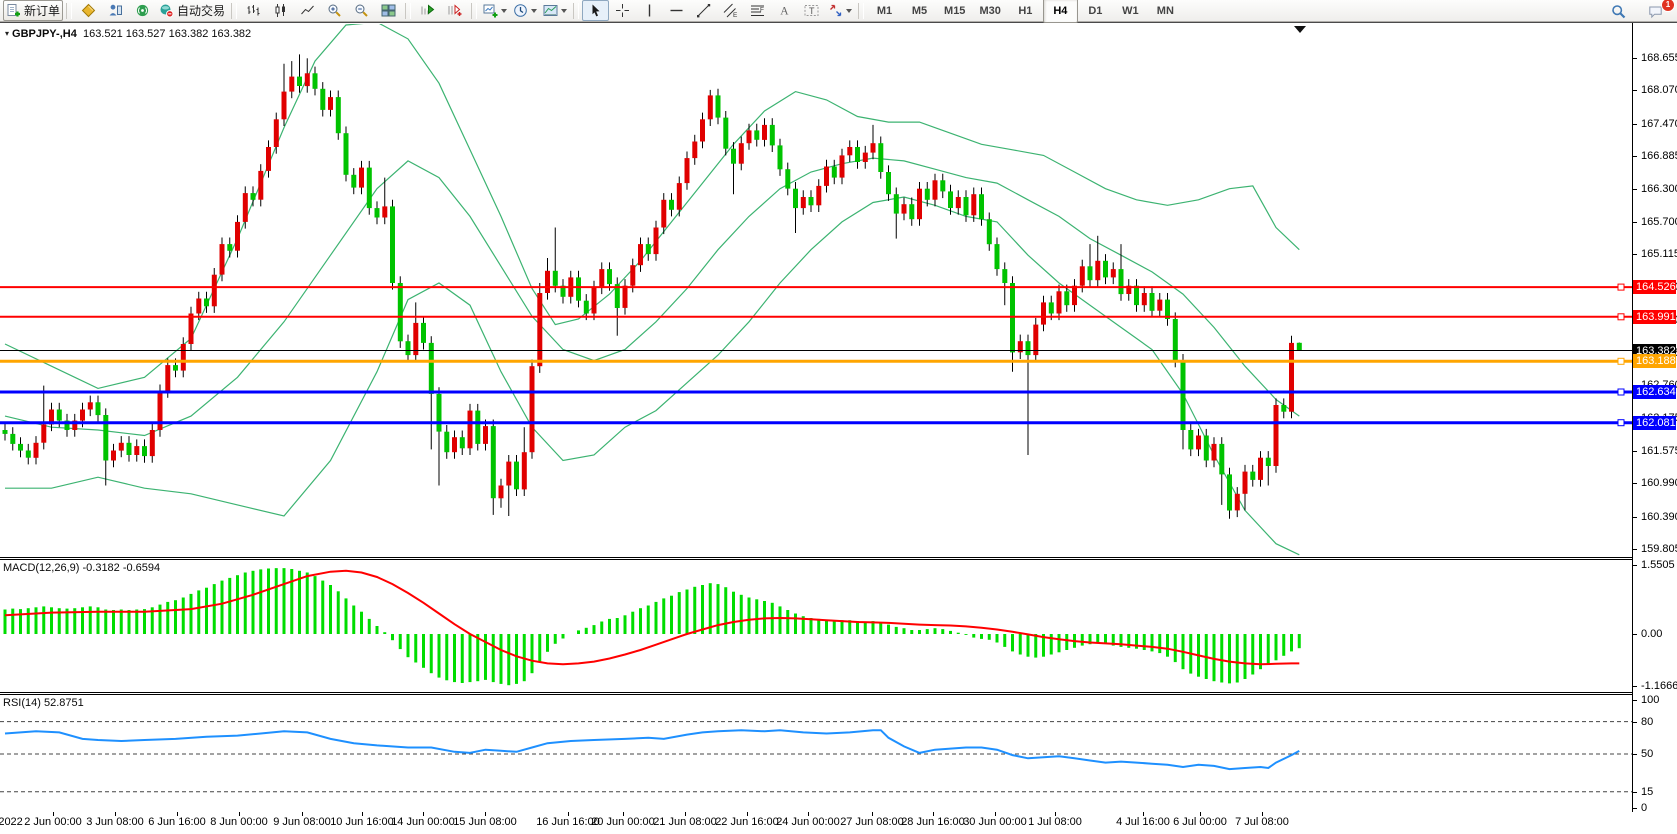  What do you see at coordinates (454, 10) in the screenshot?
I see `chart-shift-button` at bounding box center [454, 10].